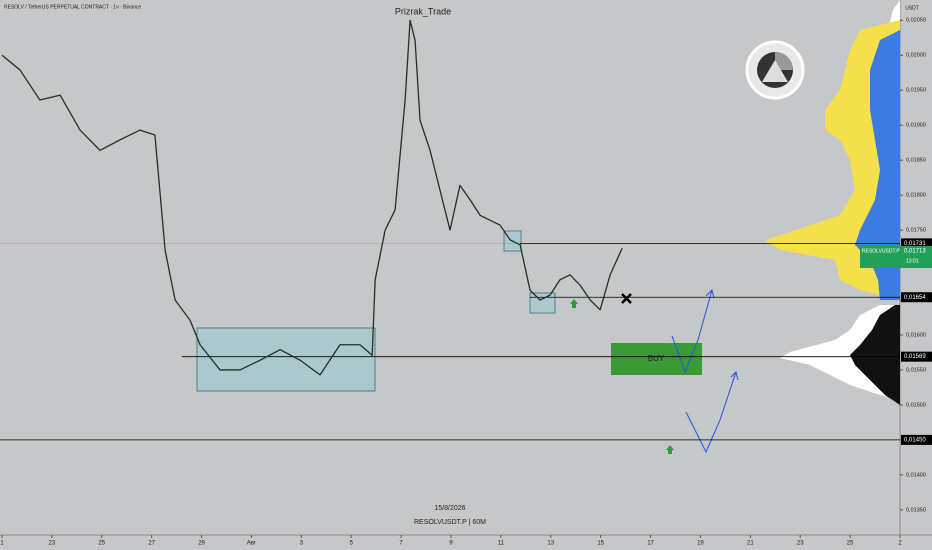 The width and height of the screenshot is (932, 550). What do you see at coordinates (916, 370) in the screenshot?
I see `y-tick-label: 0,01550` at bounding box center [916, 370].